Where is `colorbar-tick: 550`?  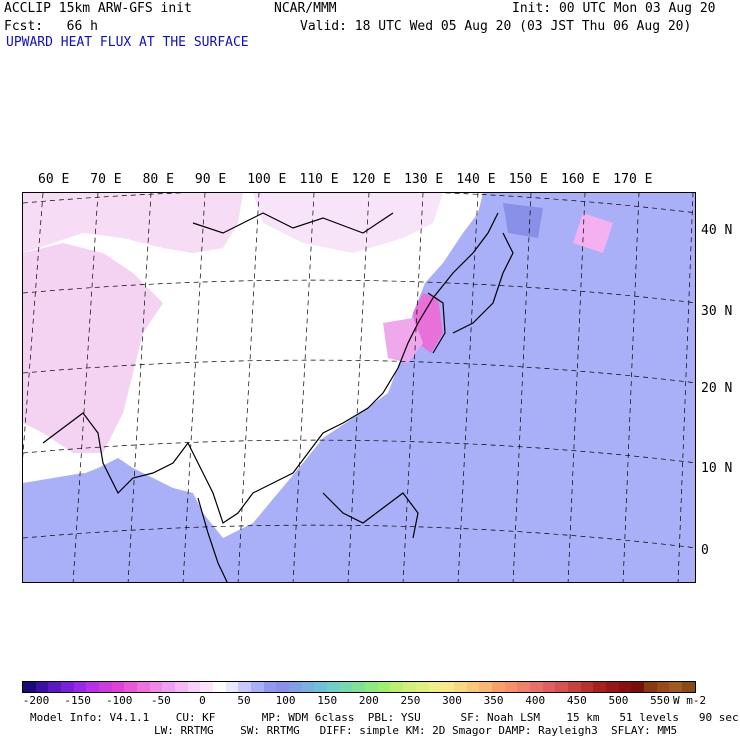 colorbar-tick: 550 is located at coordinates (660, 700).